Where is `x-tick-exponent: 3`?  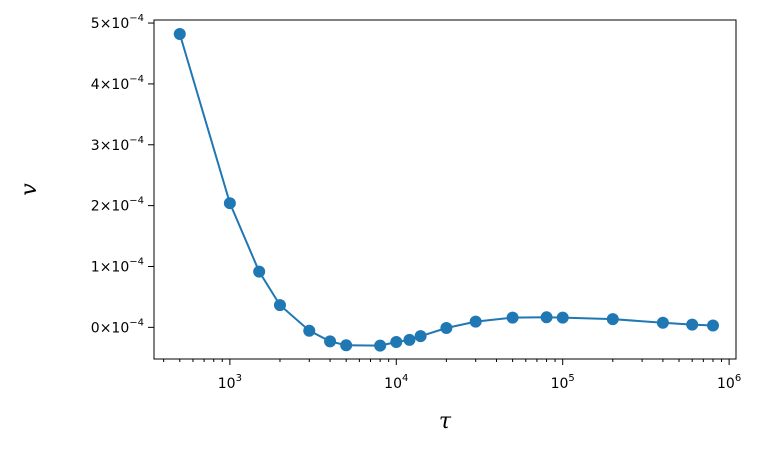 x-tick-exponent: 3 is located at coordinates (239, 378).